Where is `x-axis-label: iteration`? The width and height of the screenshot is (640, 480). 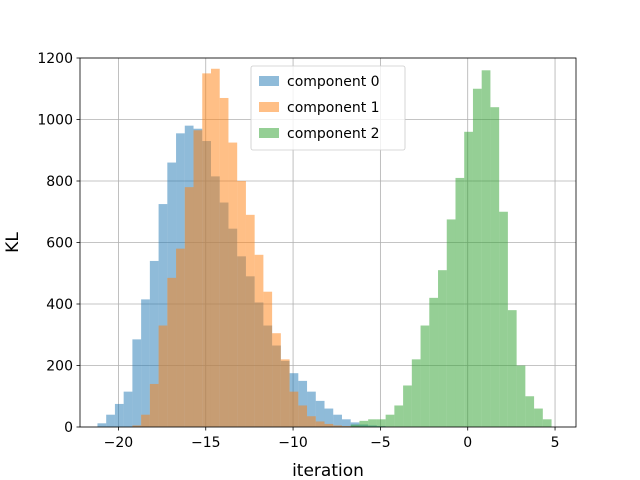
x-axis-label: iteration is located at coordinates (328, 470).